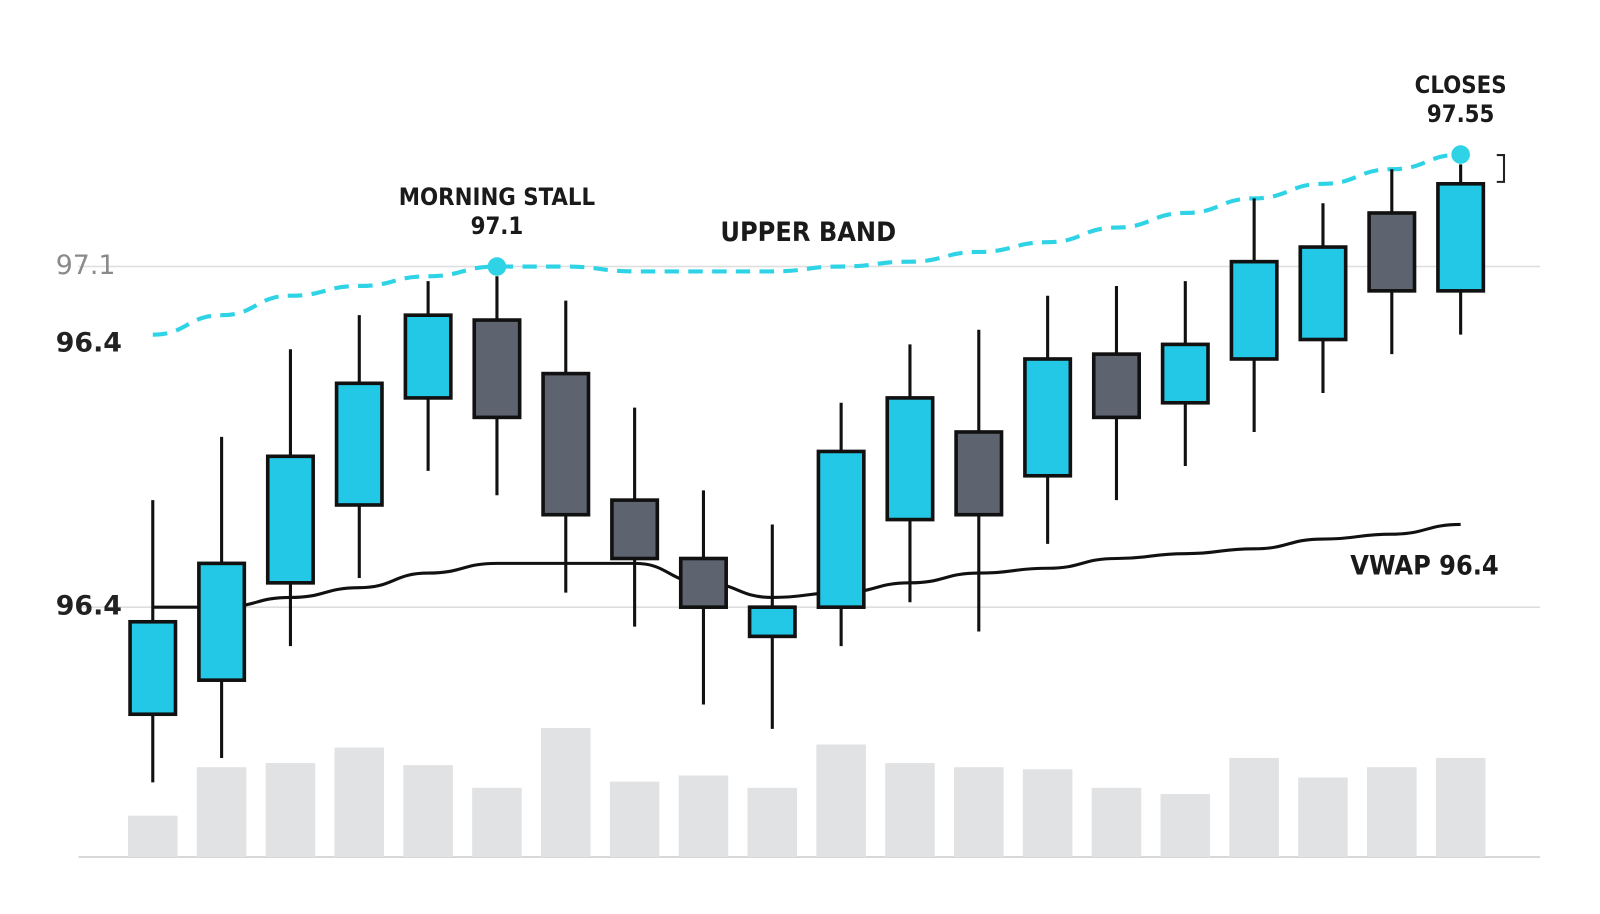 This screenshot has width=1600, height=914. What do you see at coordinates (1461, 85) in the screenshot?
I see `annotation-text: CLOSES` at bounding box center [1461, 85].